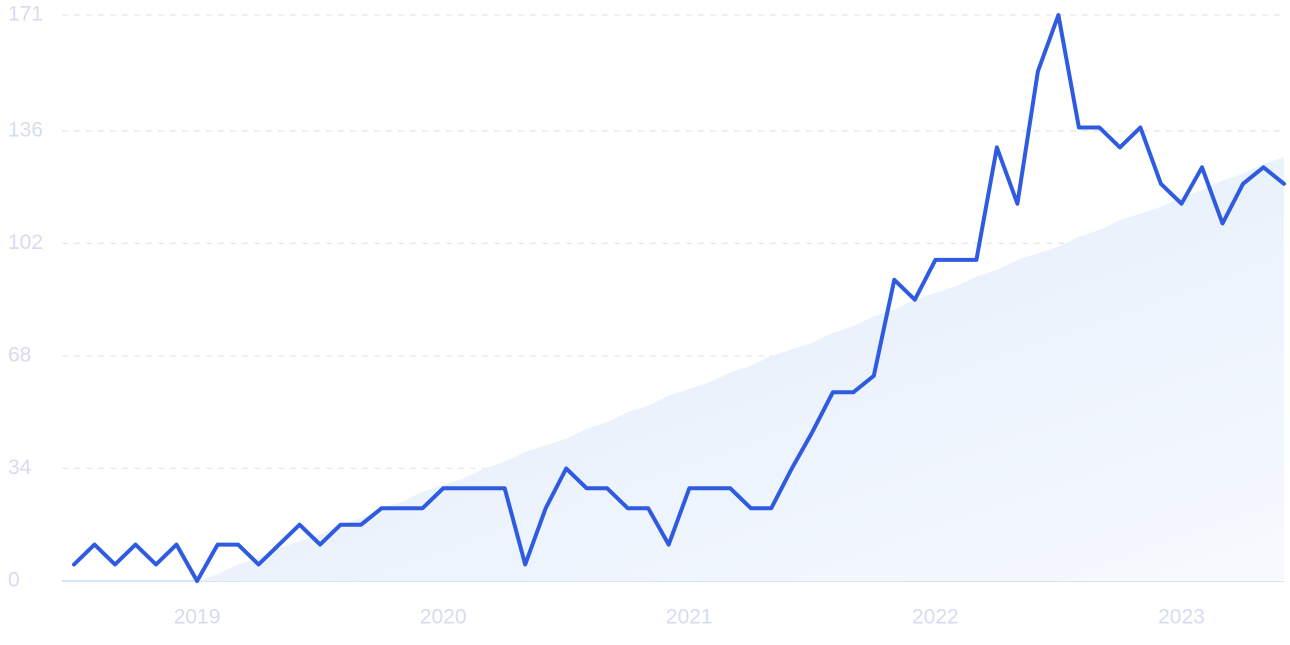 The width and height of the screenshot is (1290, 645). Describe the element at coordinates (935, 617) in the screenshot. I see `x-tick-label: 2022` at that location.